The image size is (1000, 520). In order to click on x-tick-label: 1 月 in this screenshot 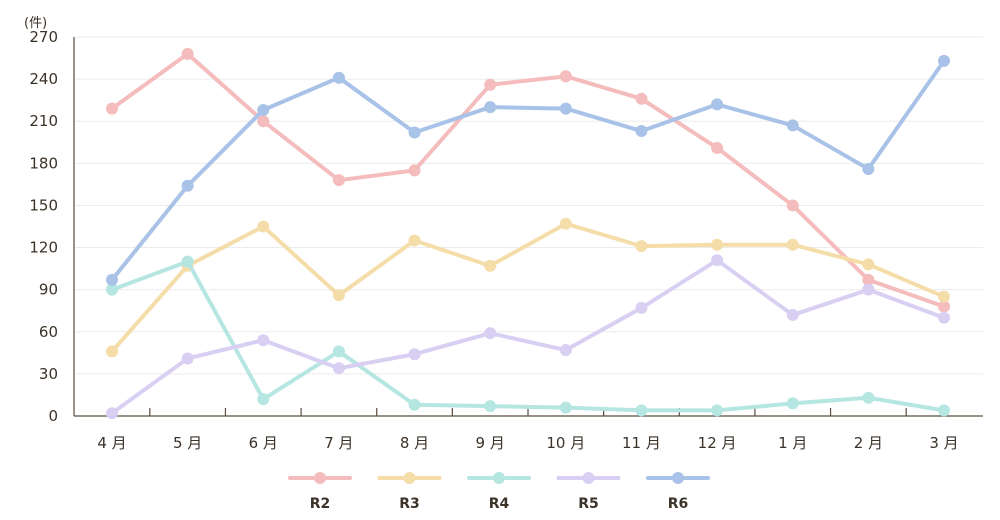, I will do `click(792, 443)`.